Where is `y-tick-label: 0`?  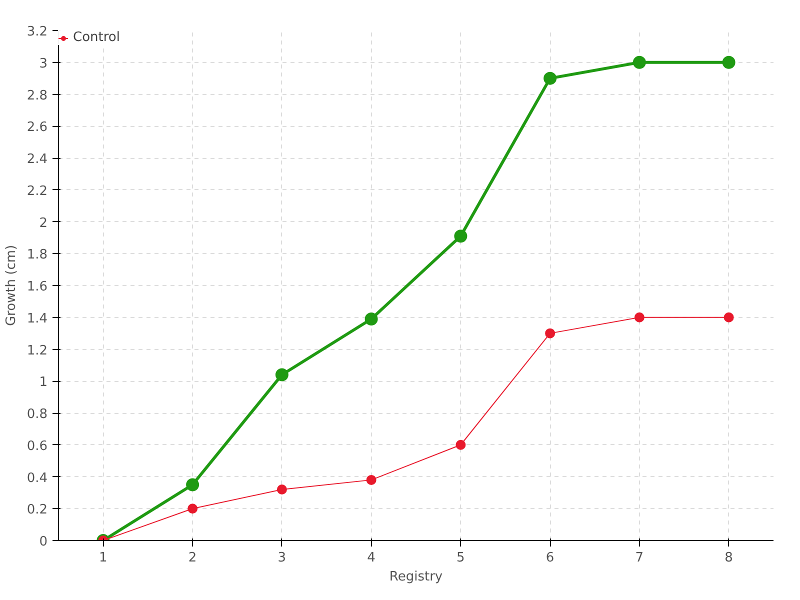 y-tick-label: 0 is located at coordinates (43, 542).